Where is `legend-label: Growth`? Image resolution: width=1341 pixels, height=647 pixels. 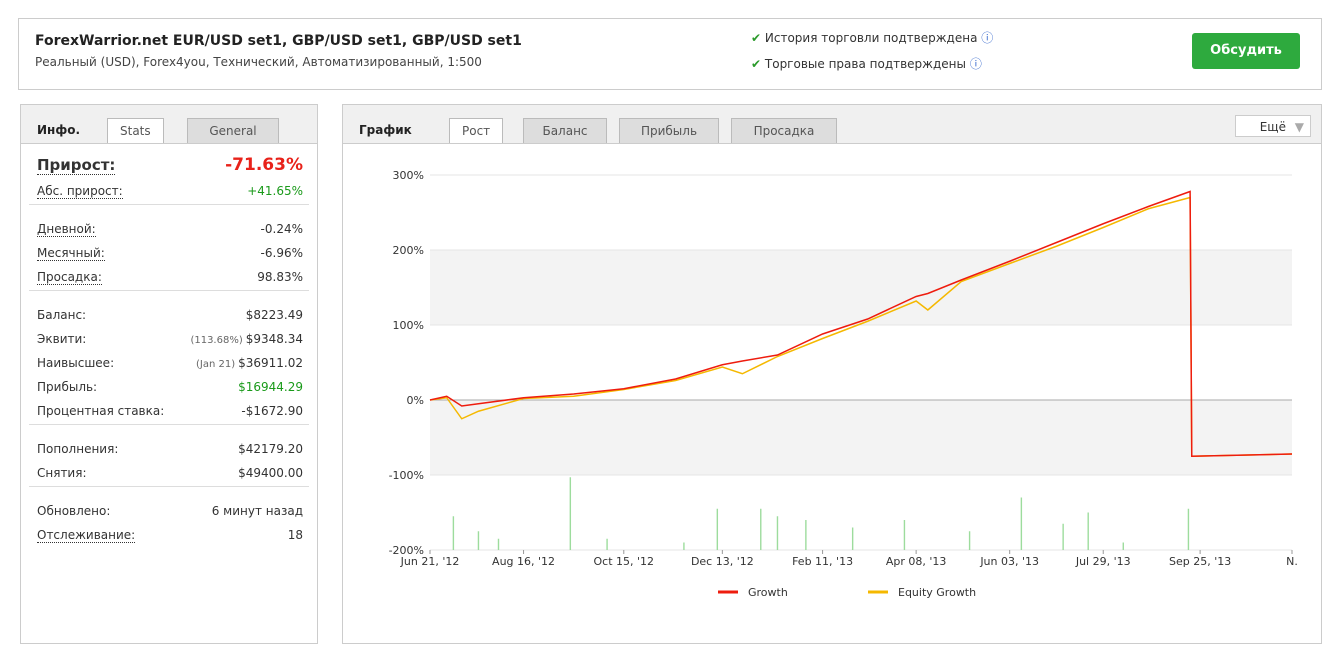
legend-label: Growth is located at coordinates (768, 592).